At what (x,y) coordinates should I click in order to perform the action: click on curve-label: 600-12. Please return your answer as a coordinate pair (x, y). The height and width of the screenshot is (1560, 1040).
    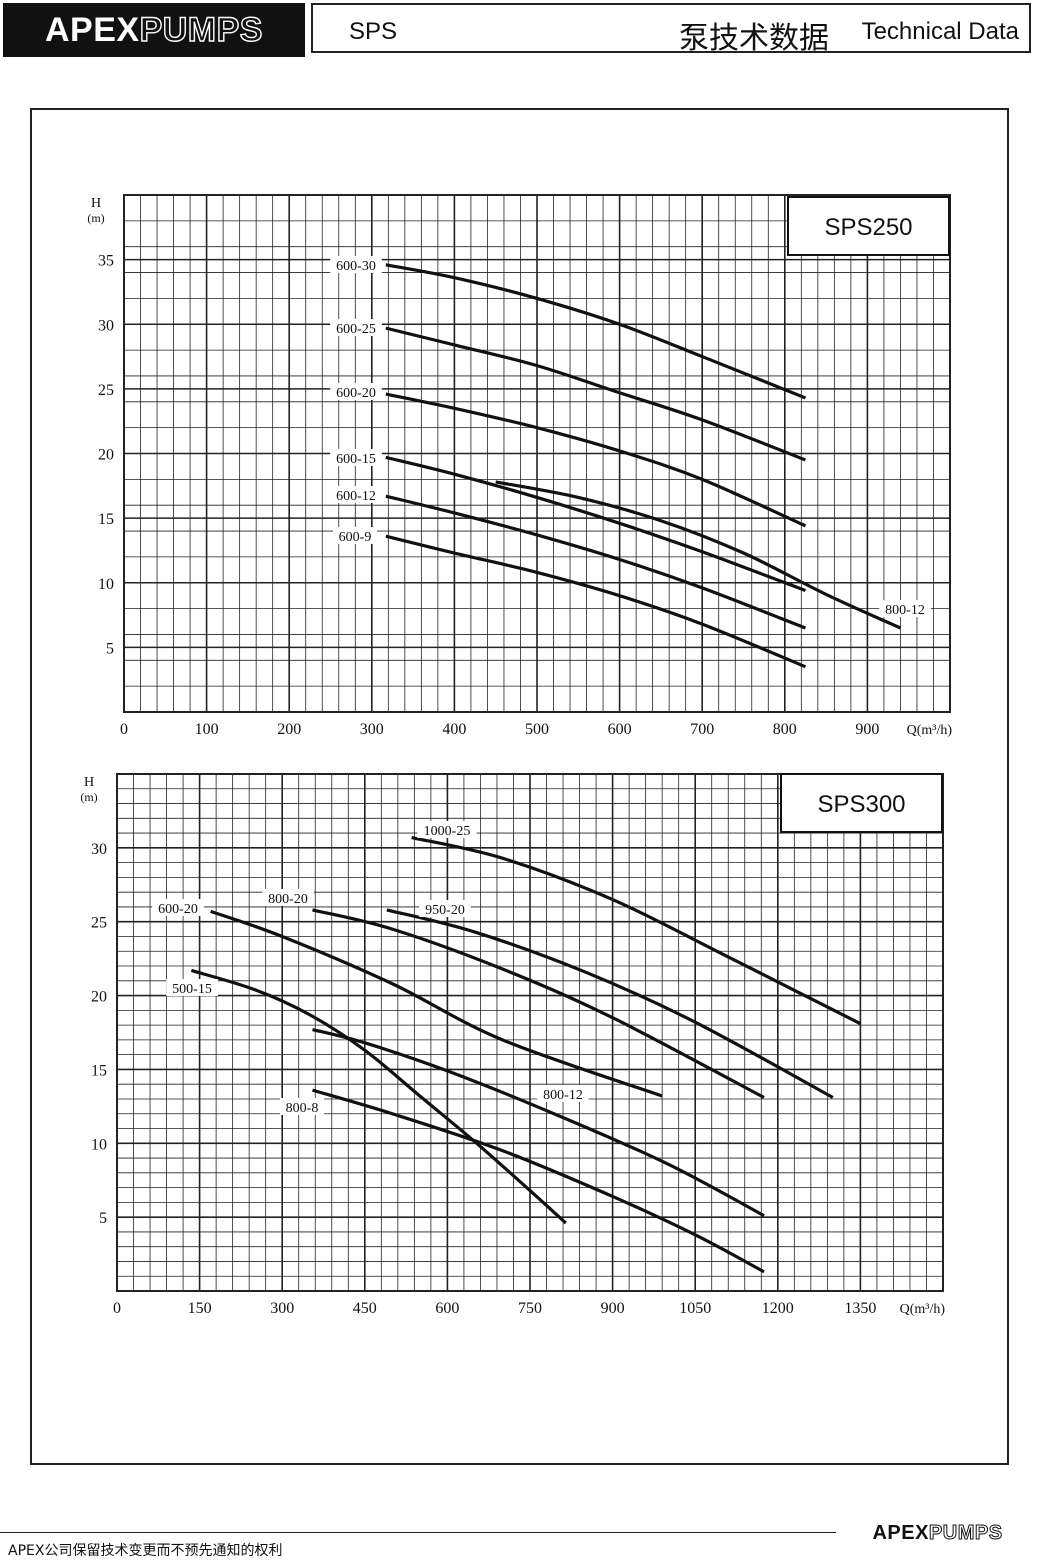
    Looking at the image, I should click on (356, 496).